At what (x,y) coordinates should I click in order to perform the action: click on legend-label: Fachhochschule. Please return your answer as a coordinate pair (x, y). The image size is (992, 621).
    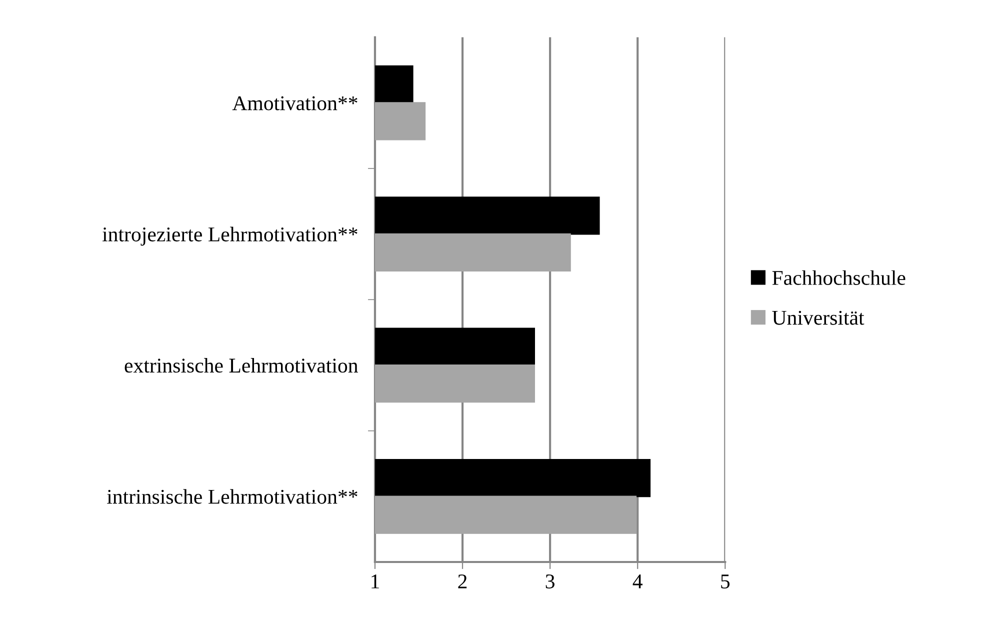
    Looking at the image, I should click on (839, 277).